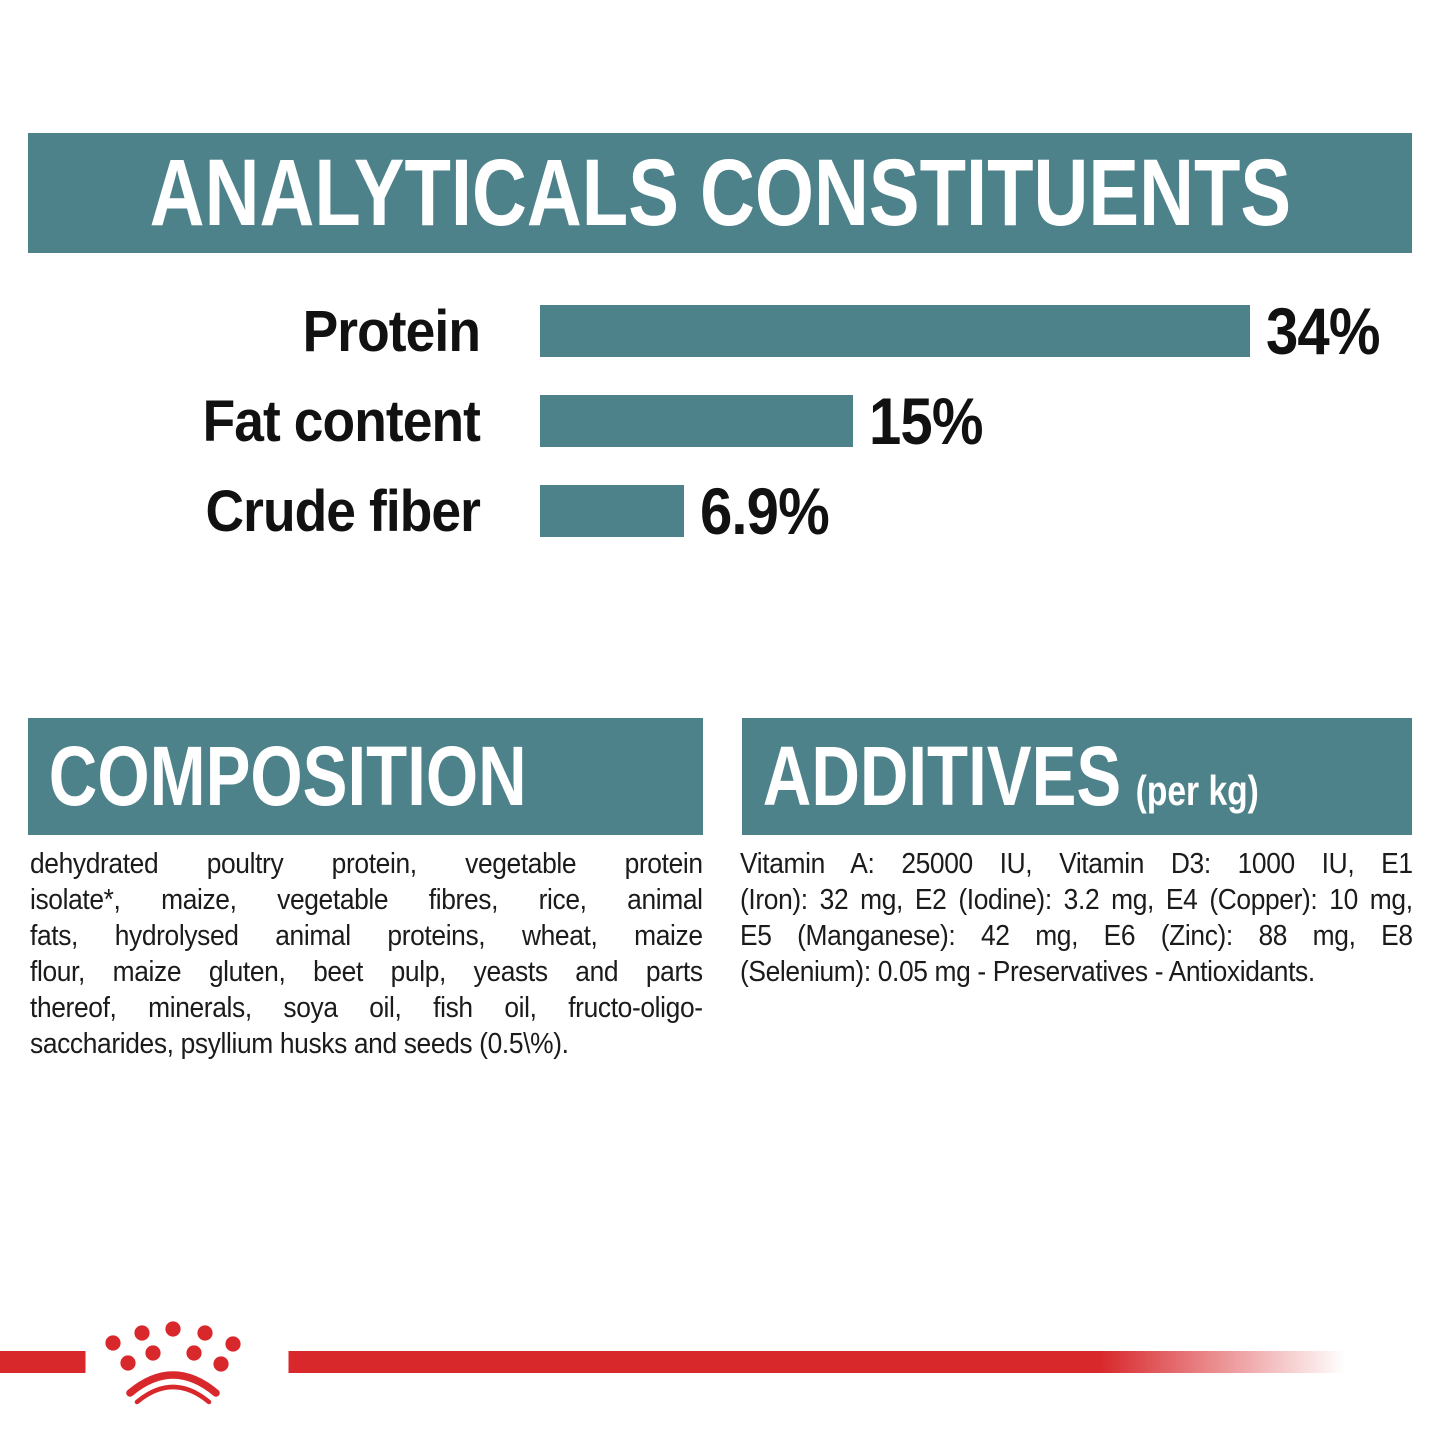 The image size is (1440, 1440). I want to click on additives-heading: ADDITIVES, so click(942, 776).